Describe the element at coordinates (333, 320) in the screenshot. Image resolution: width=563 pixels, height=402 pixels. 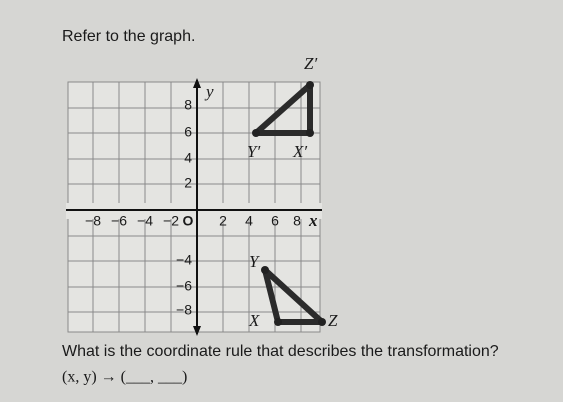
I see `point-label: Z` at that location.